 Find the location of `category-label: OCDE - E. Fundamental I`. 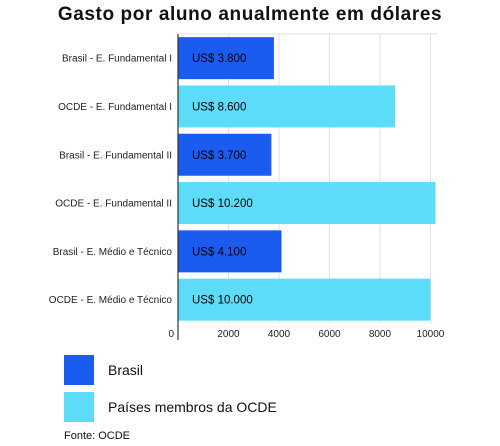

category-label: OCDE - E. Fundamental I is located at coordinates (115, 107).